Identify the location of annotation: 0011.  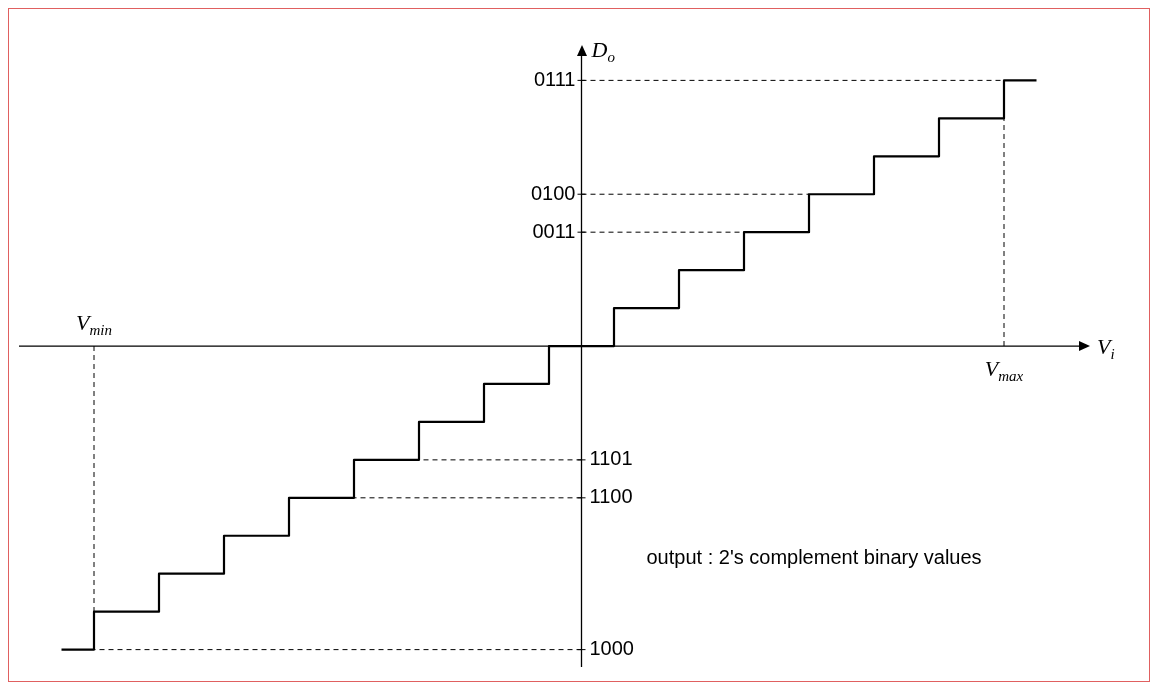
(554, 230).